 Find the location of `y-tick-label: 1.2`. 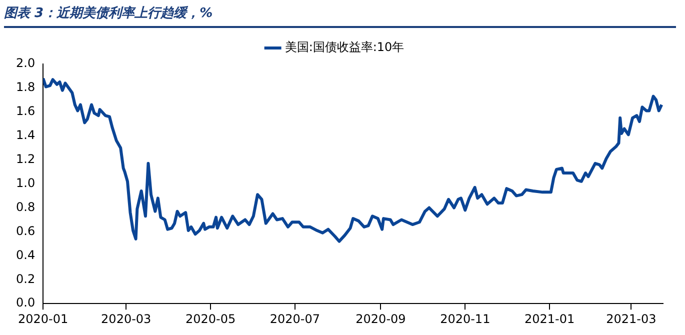

y-tick-label: 1.2 is located at coordinates (26, 159).